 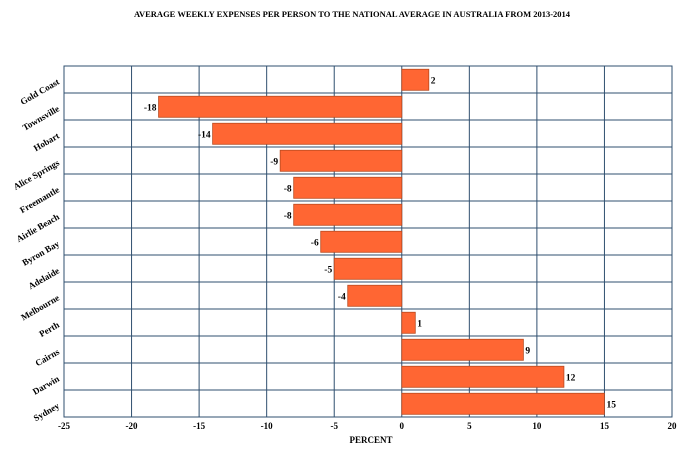 What do you see at coordinates (47, 357) in the screenshot?
I see `category-label: Cairns` at bounding box center [47, 357].